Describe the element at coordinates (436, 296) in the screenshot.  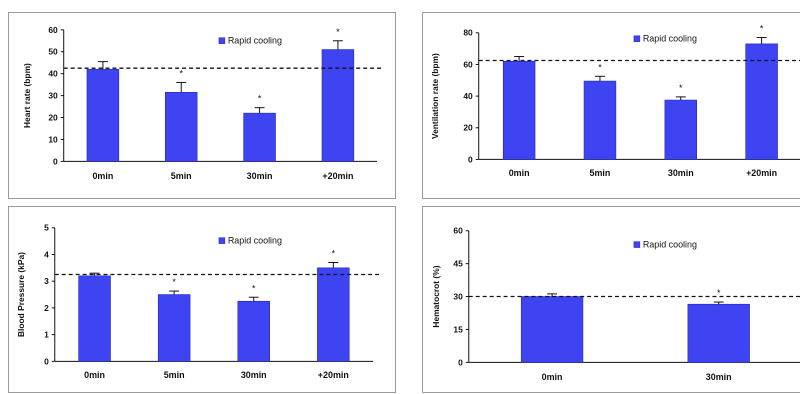
I see `y-axis-title: Hematocrot (%)` at that location.